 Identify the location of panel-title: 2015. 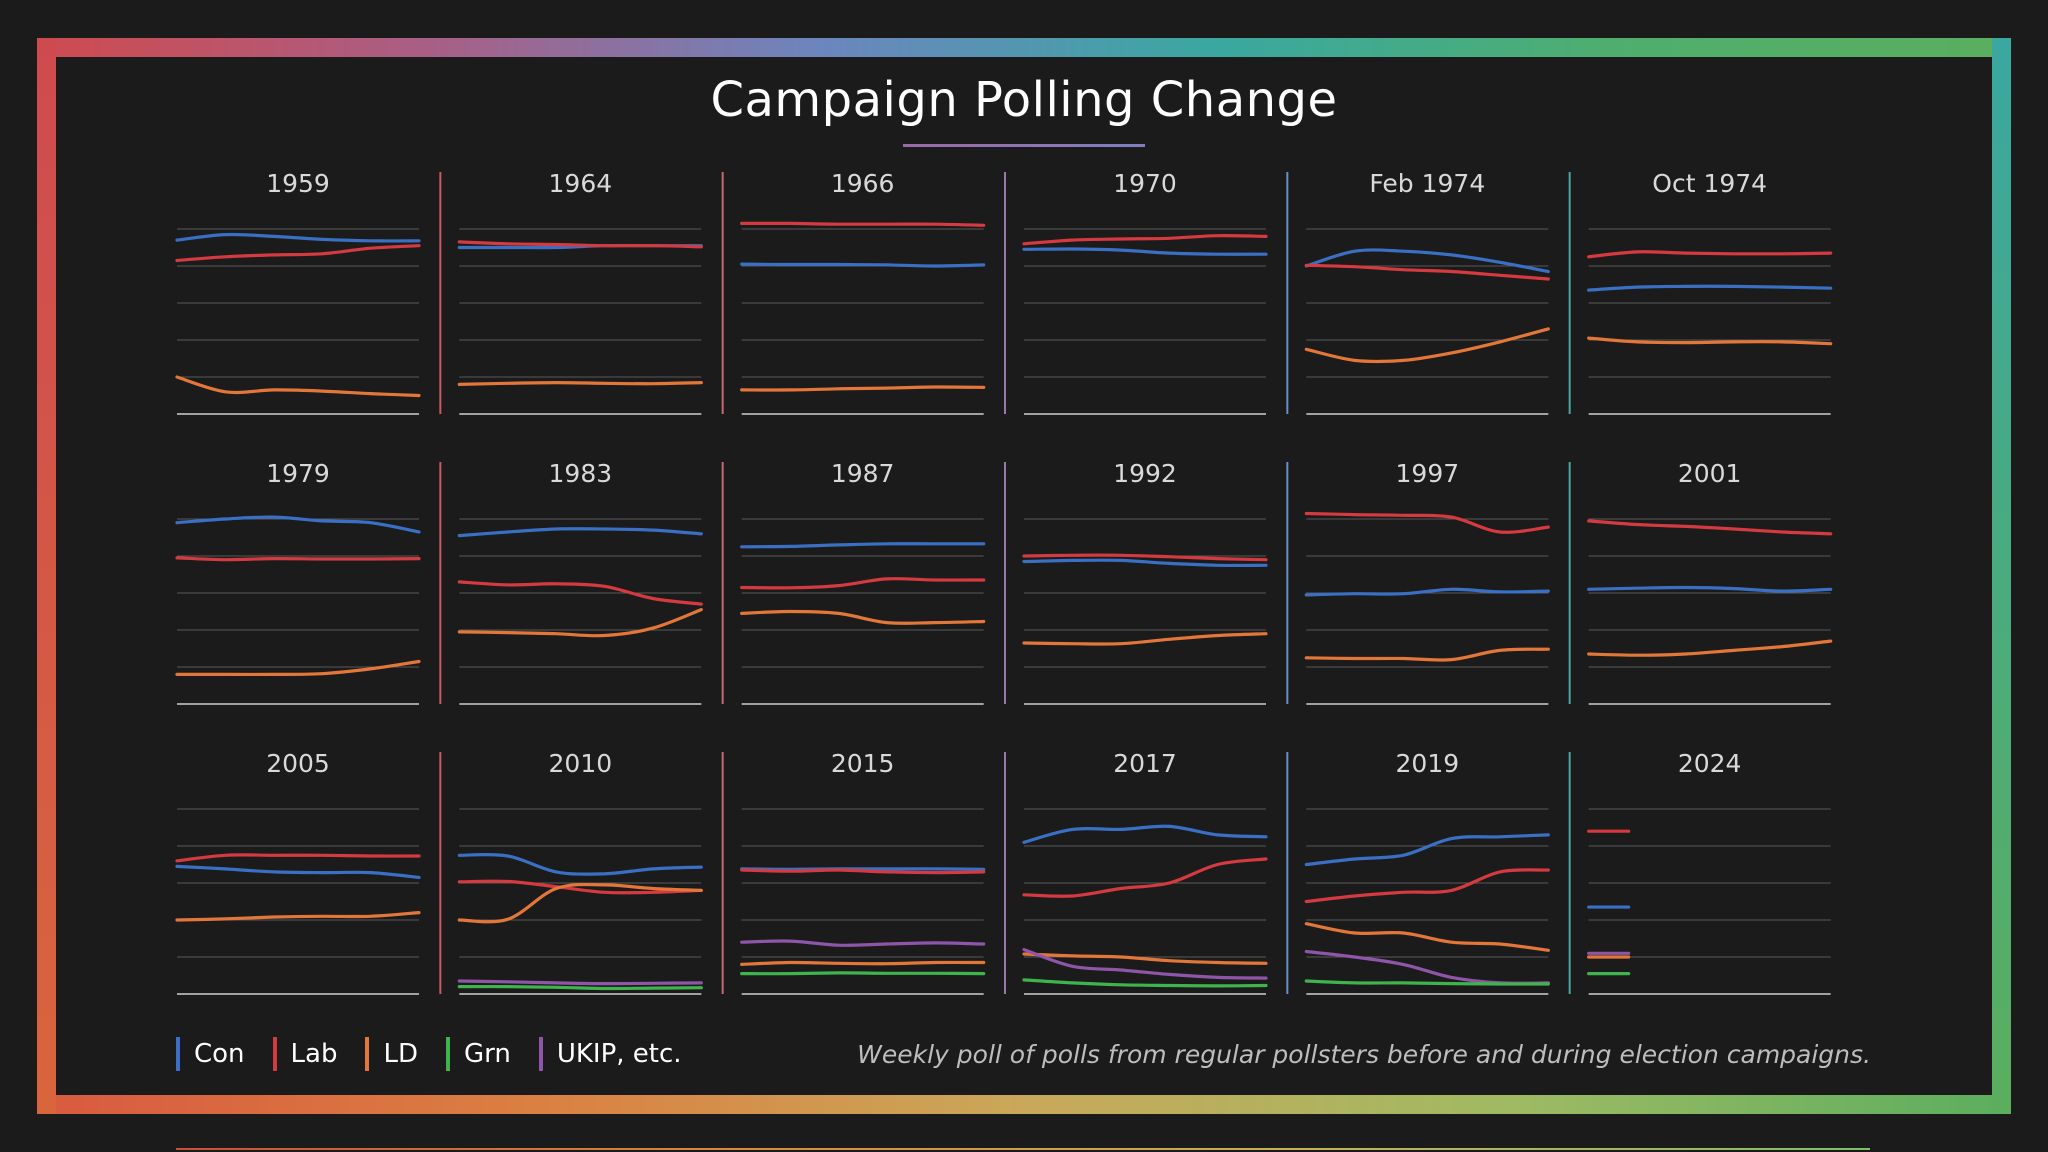
(863, 763).